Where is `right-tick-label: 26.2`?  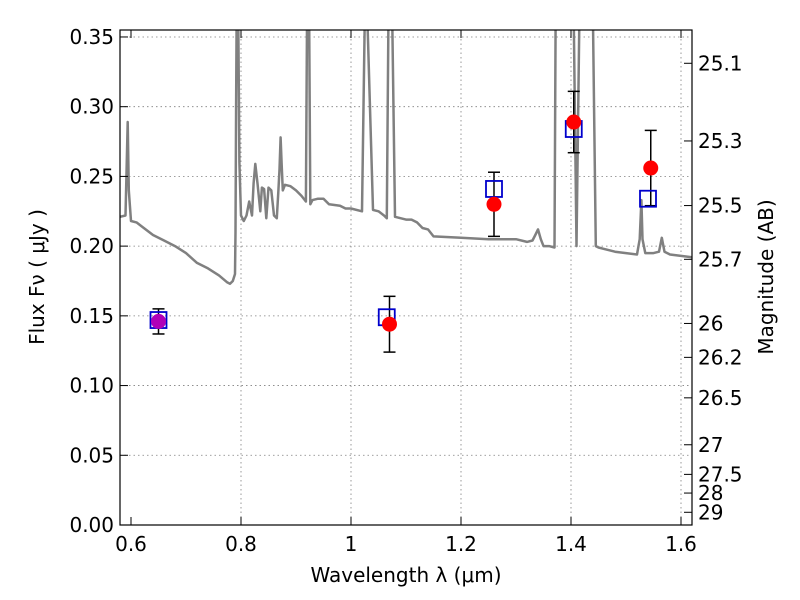 right-tick-label: 26.2 is located at coordinates (720, 357).